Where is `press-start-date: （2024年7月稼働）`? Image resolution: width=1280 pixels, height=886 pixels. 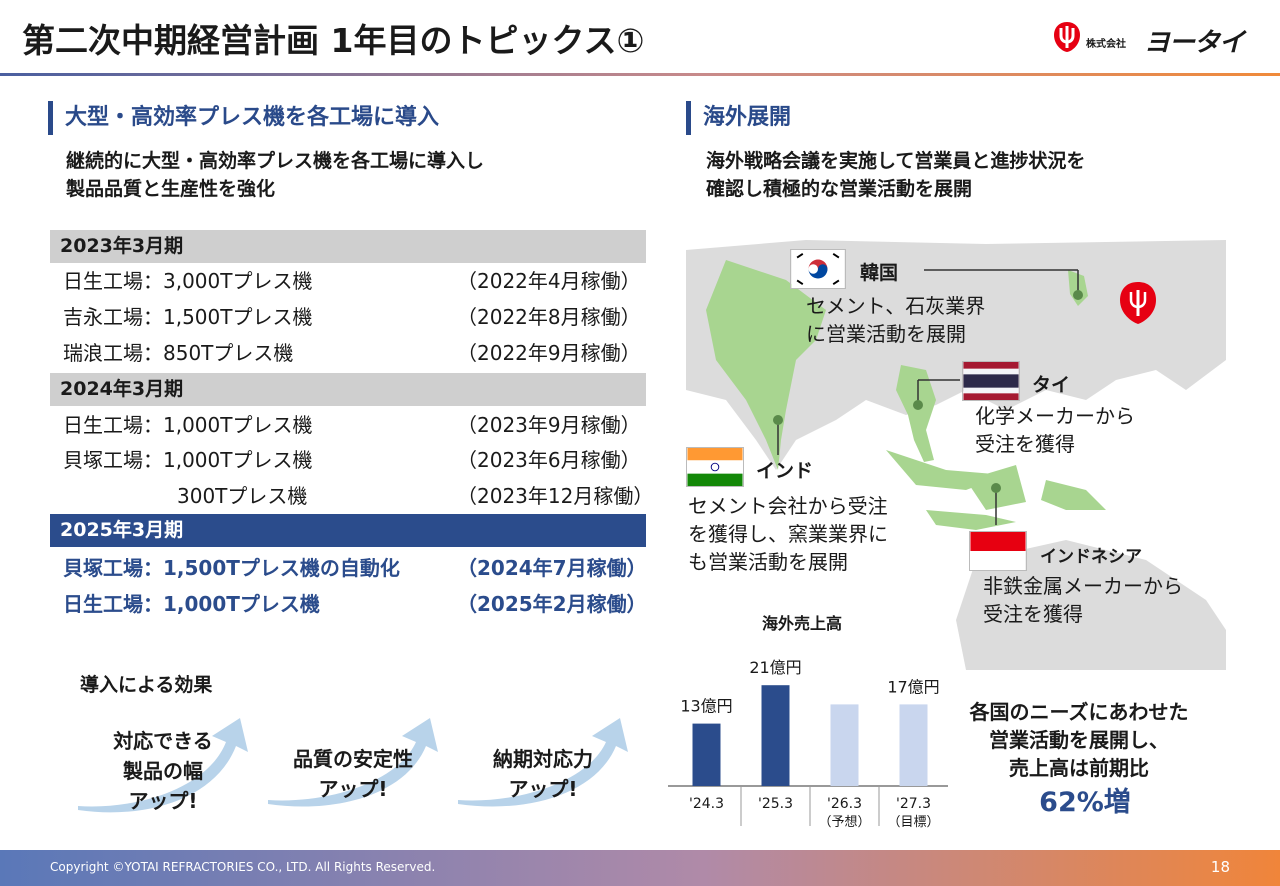
press-start-date: （2024年7月稼働） is located at coordinates (552, 568).